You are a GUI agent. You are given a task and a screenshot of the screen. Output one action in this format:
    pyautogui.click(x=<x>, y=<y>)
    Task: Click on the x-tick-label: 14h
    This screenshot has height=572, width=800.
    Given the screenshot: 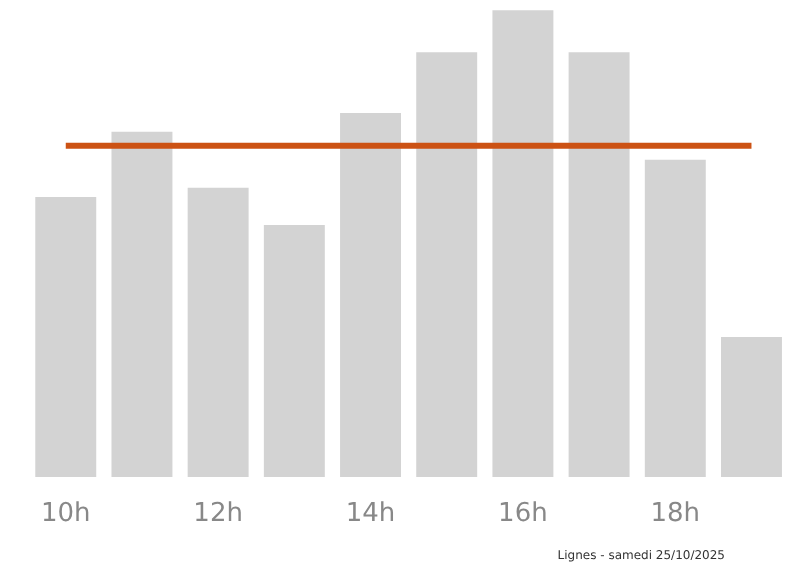 What is the action you would take?
    pyautogui.click(x=370, y=514)
    